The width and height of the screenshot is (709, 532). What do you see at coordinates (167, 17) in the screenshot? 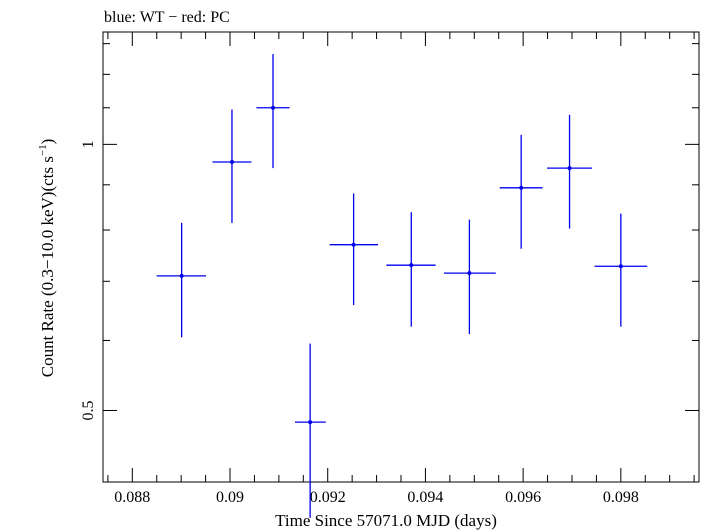
I see `chart-title: blue: WT − red: PC` at bounding box center [167, 17].